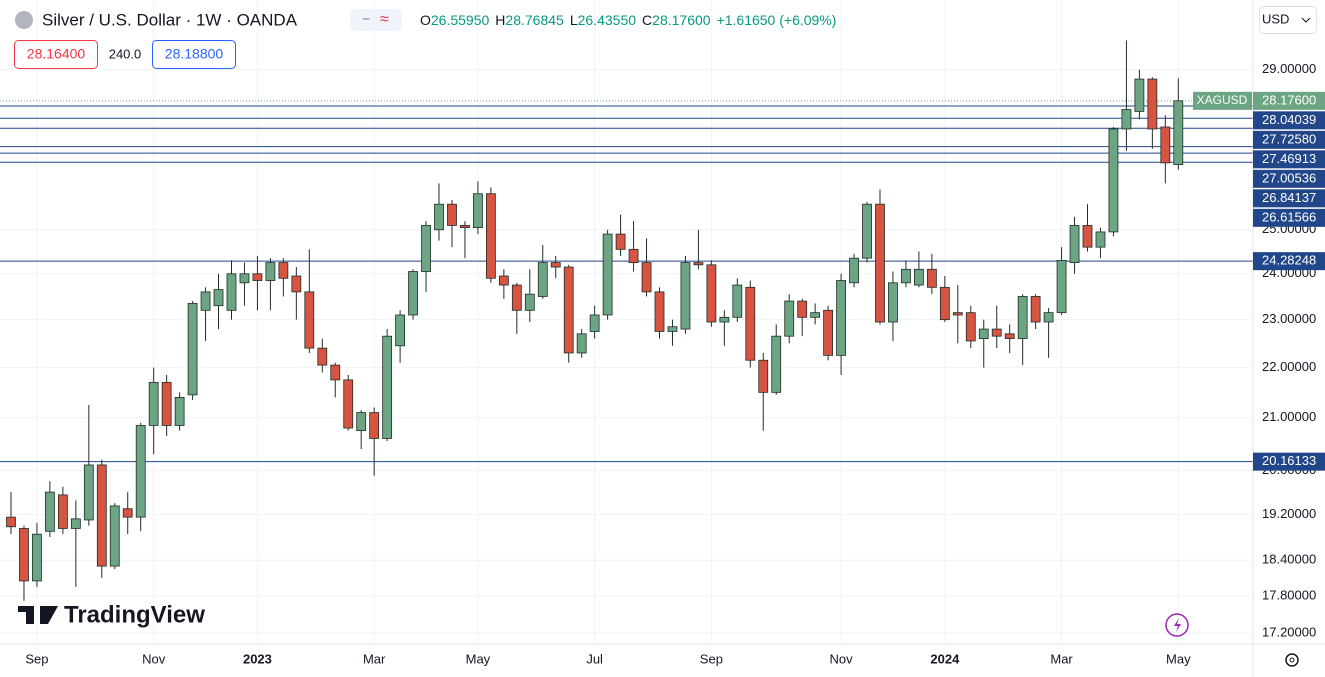  Describe the element at coordinates (574, 20) in the screenshot. I see `ohlc-key: L` at that location.